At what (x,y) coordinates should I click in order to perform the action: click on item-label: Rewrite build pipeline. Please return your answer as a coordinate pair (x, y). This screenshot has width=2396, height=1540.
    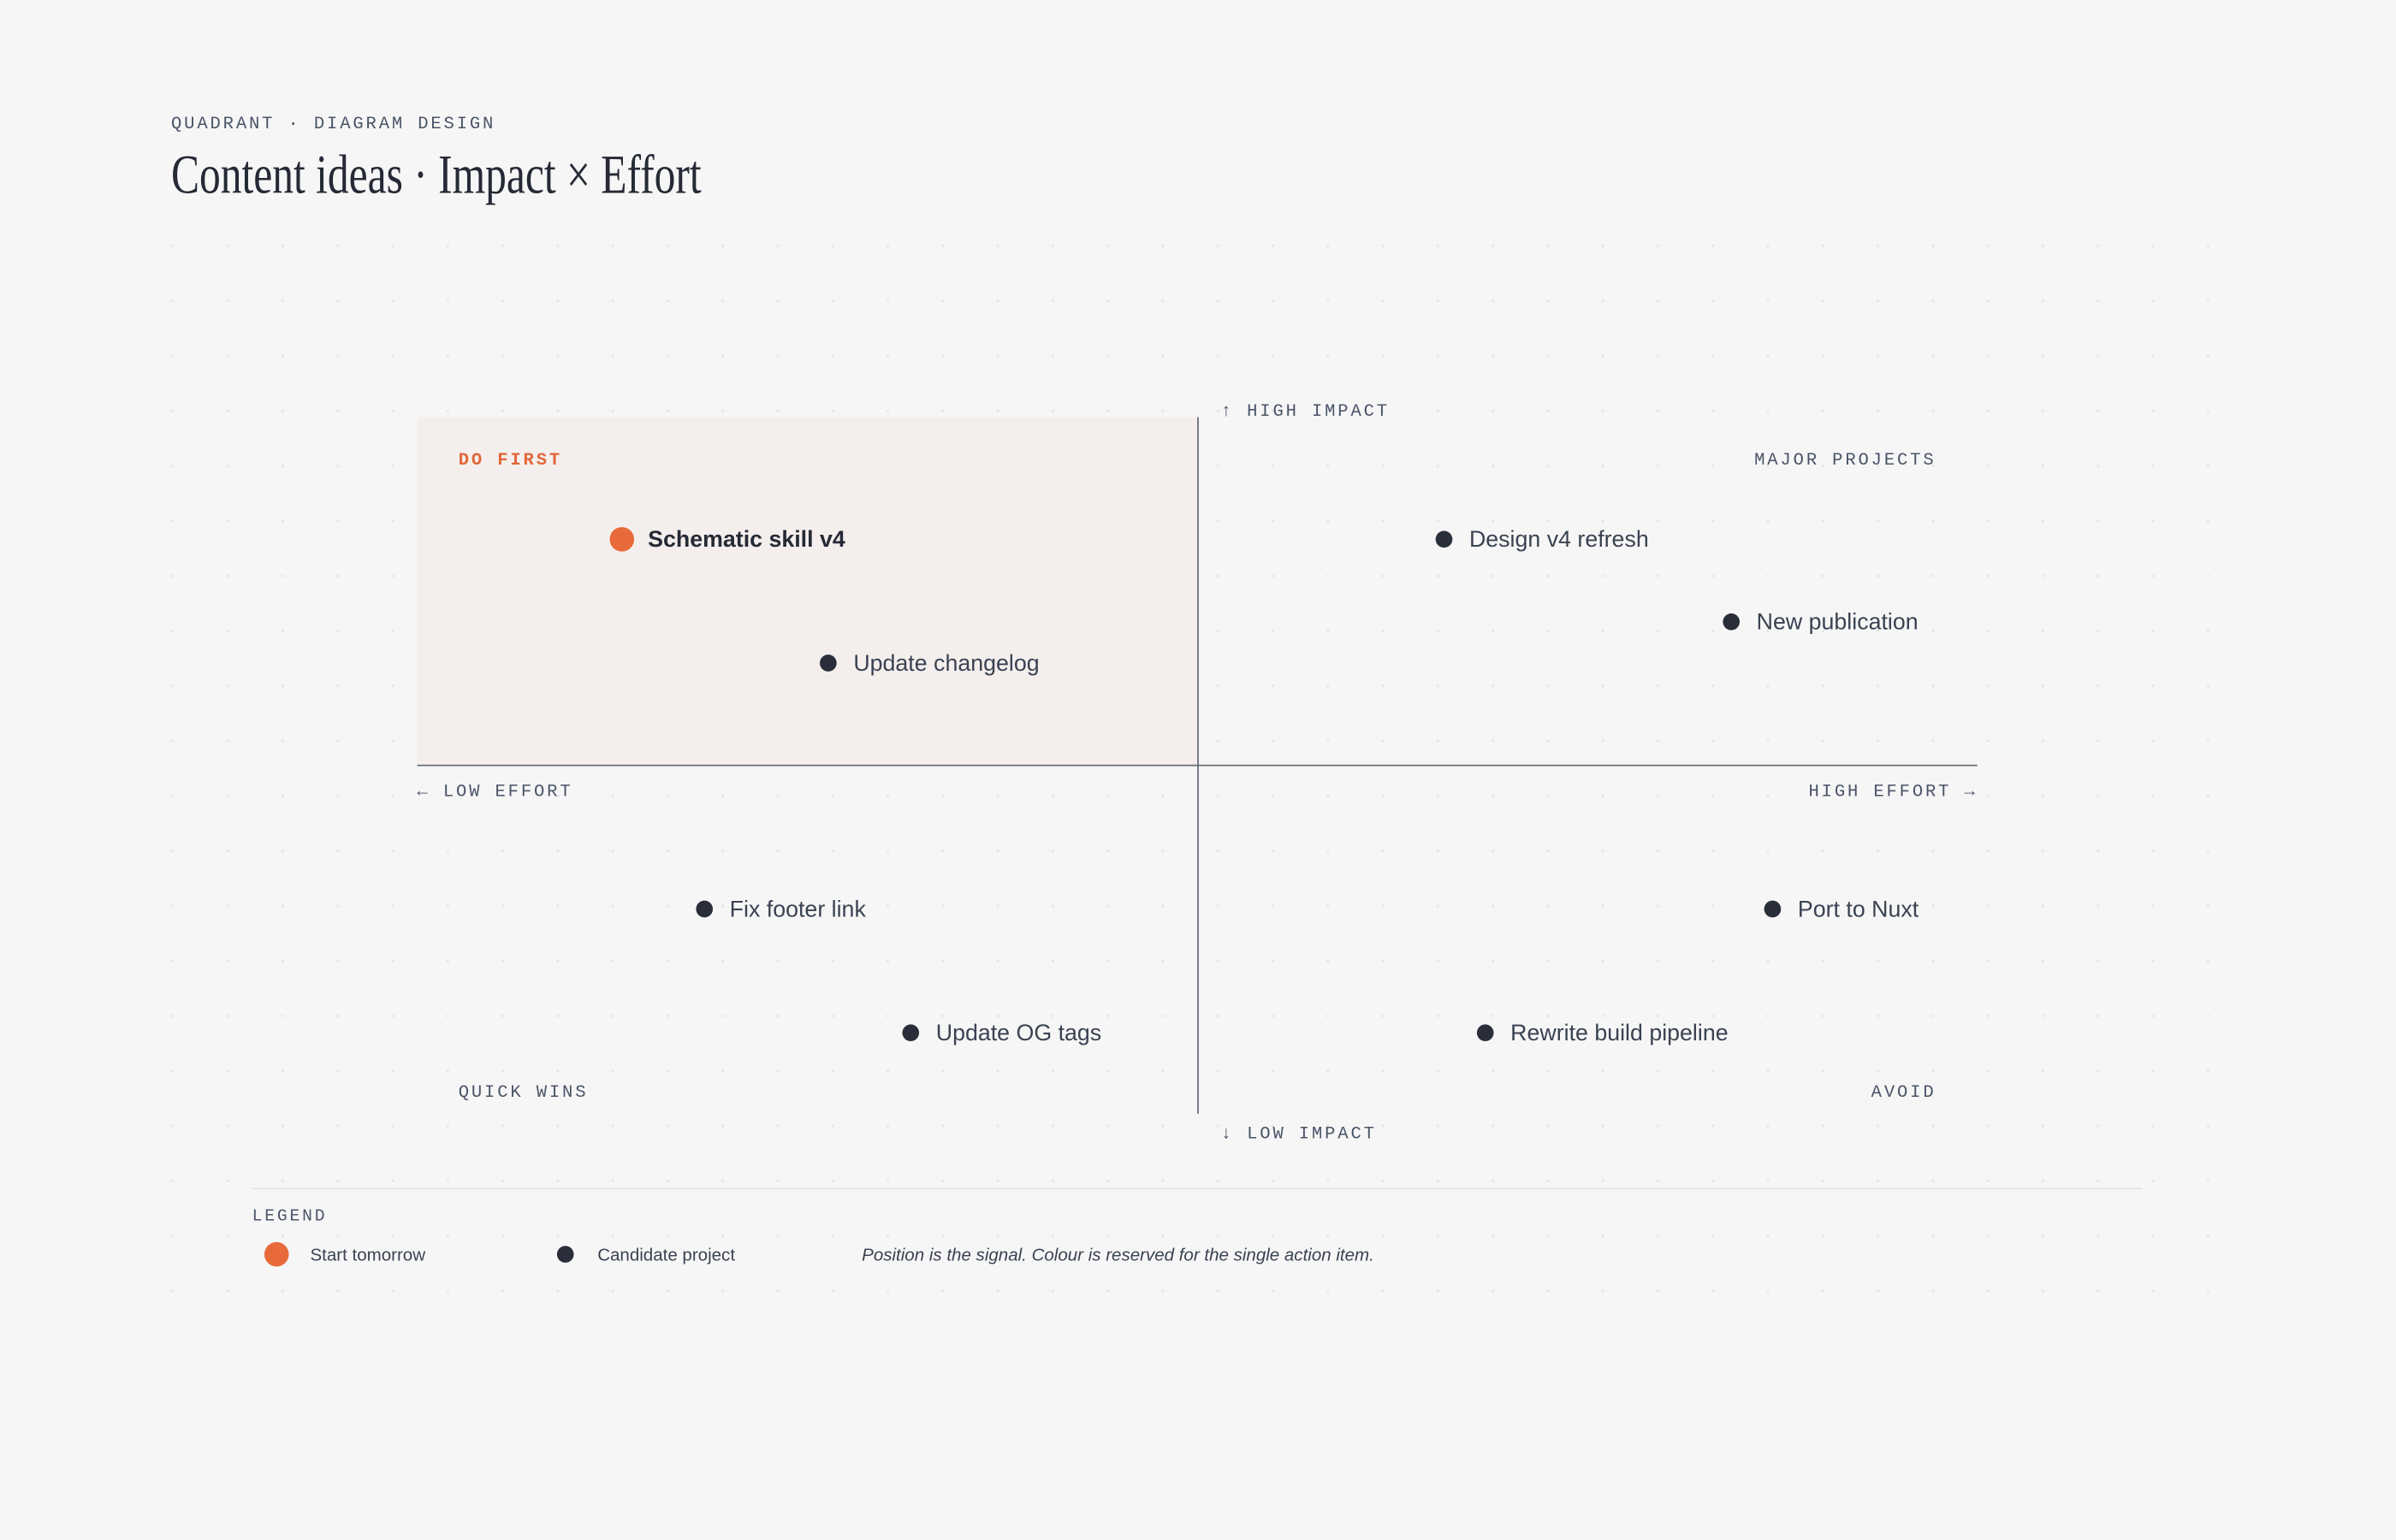
    Looking at the image, I should click on (1619, 1032).